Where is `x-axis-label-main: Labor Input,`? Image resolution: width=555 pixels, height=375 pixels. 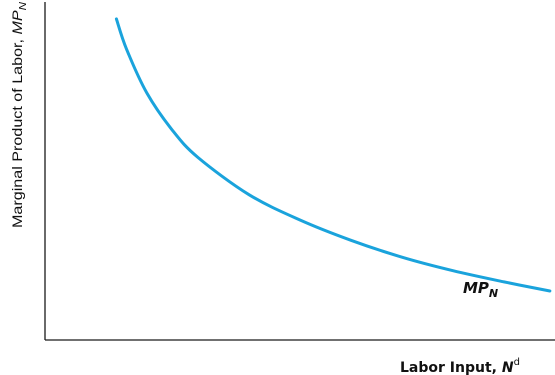 x-axis-label-main: Labor Input, is located at coordinates (451, 367).